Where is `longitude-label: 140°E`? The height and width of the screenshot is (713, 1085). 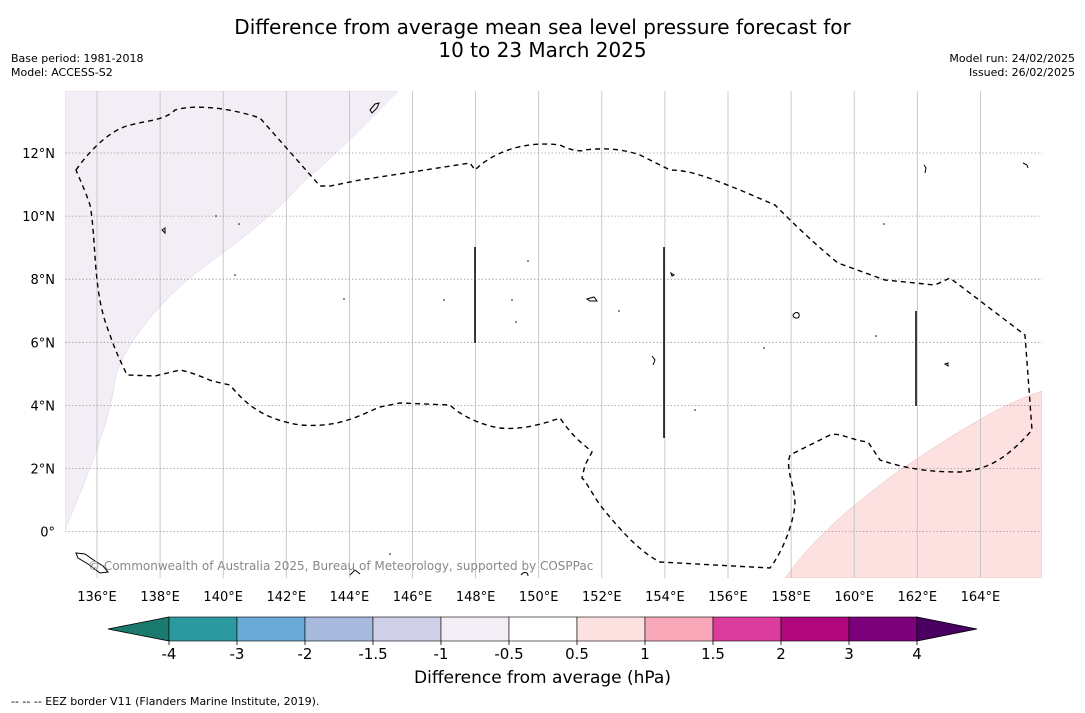
longitude-label: 140°E is located at coordinates (223, 597).